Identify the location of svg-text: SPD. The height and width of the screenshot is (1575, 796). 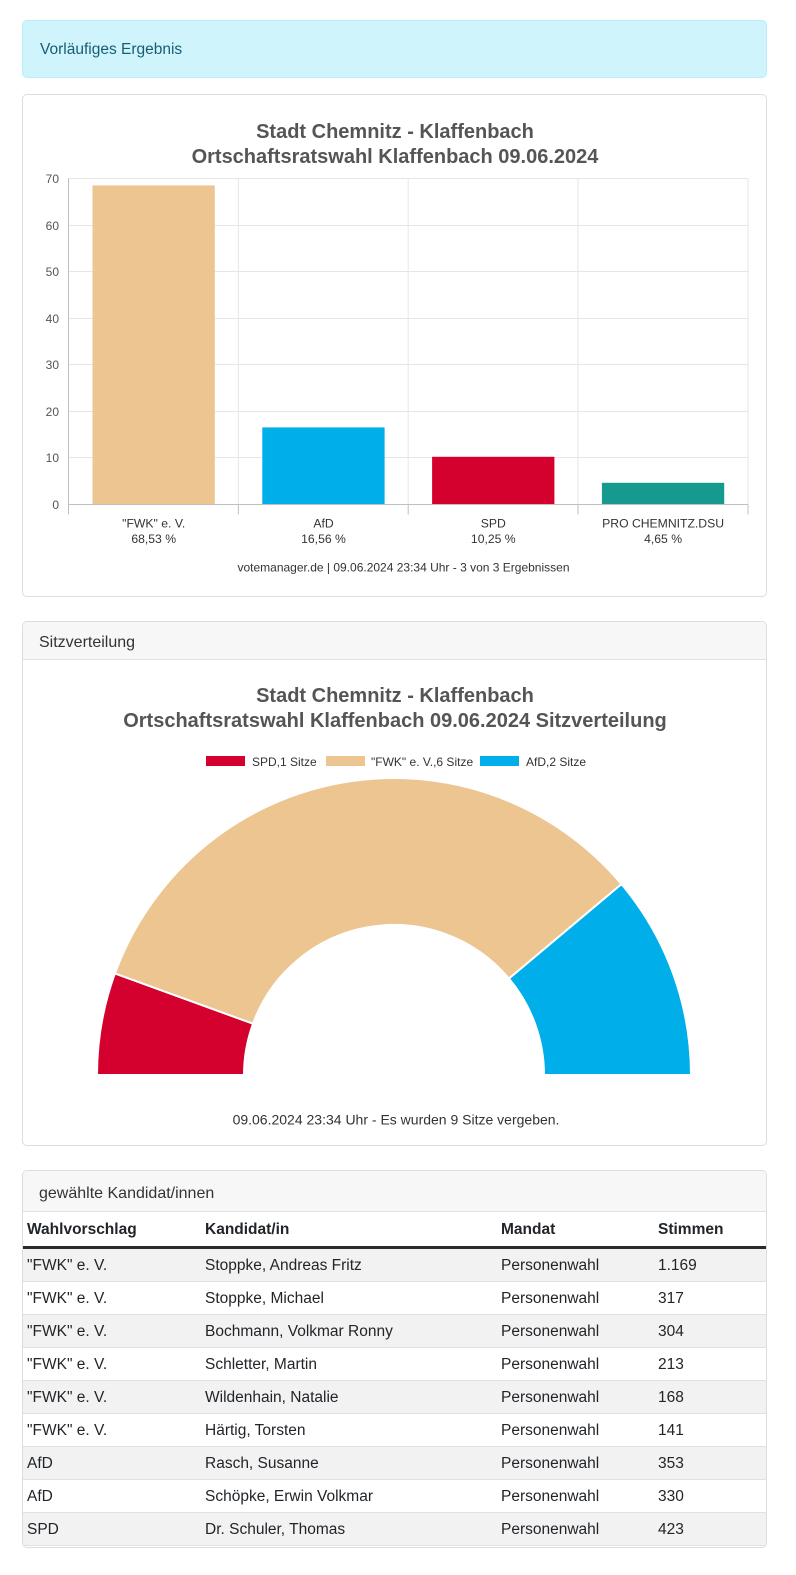
(493, 524).